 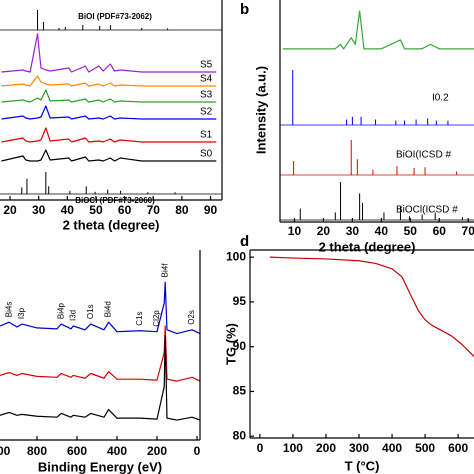 What do you see at coordinates (359, 448) in the screenshot?
I see `x-tick-label: 300` at bounding box center [359, 448].